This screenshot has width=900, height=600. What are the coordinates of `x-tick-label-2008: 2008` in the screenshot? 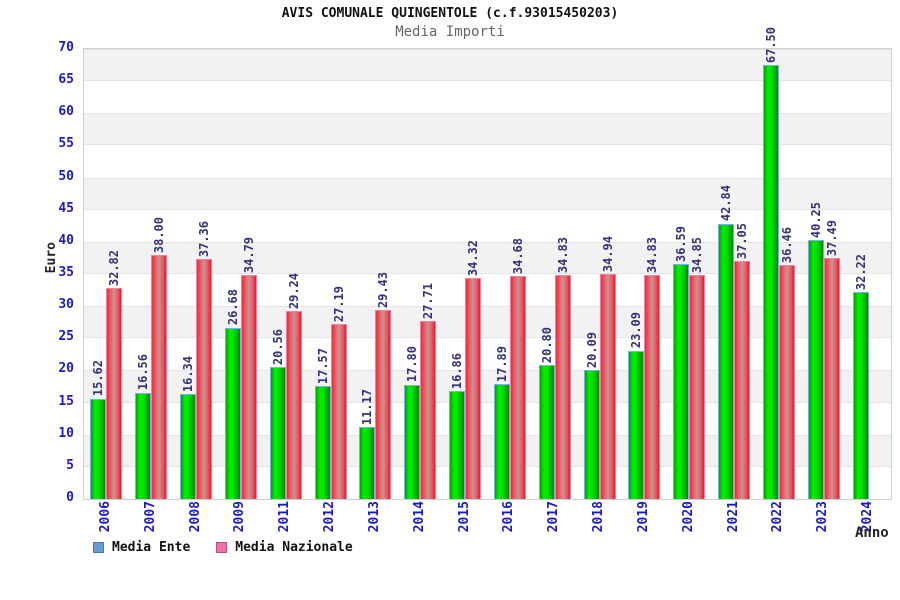 It's located at (195, 517).